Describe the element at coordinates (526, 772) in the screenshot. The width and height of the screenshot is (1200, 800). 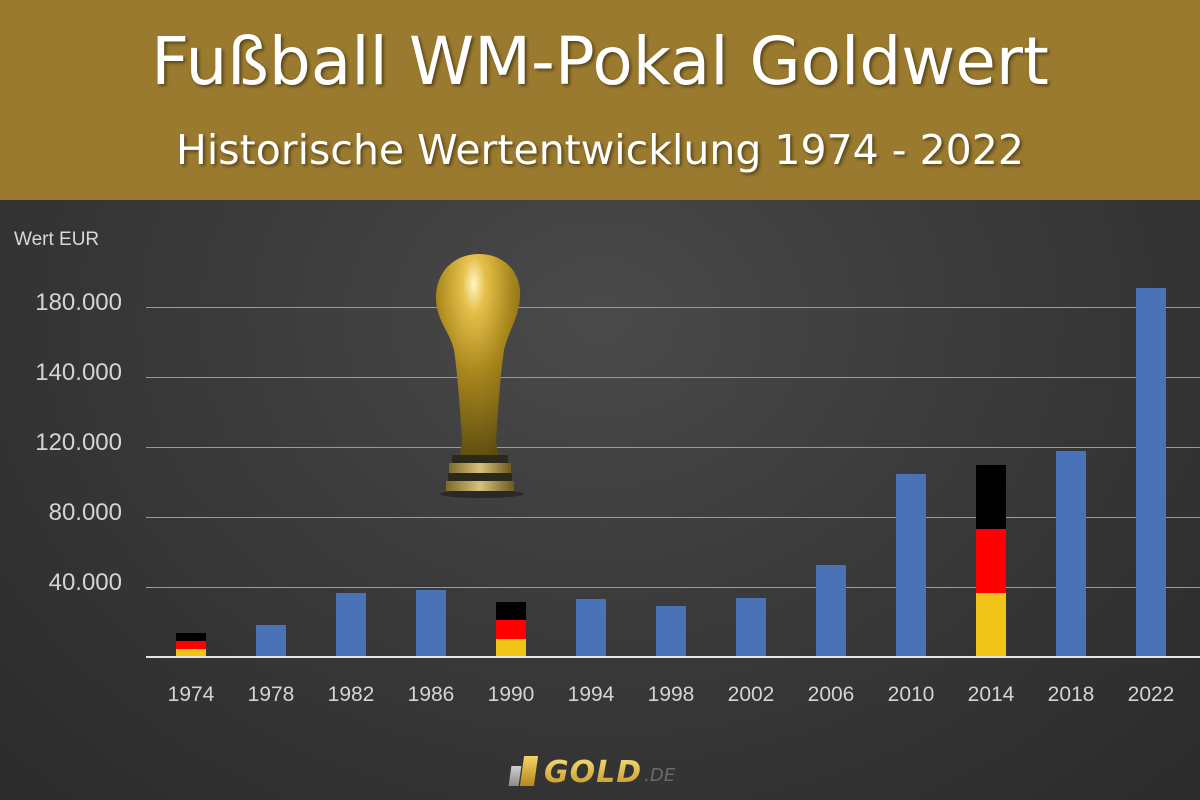
I see `gold-bars-icon` at that location.